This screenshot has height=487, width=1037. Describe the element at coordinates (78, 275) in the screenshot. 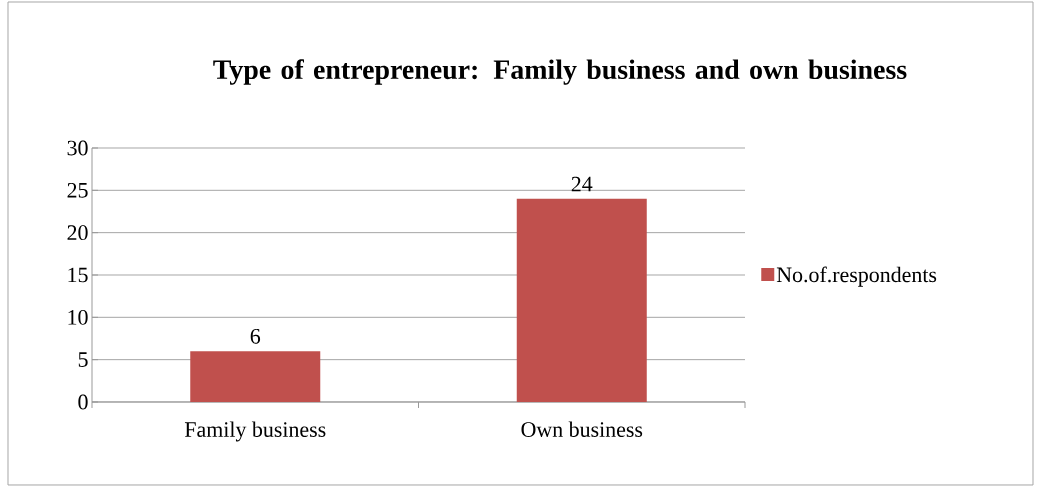

I see `y-tick-label: 15` at that location.